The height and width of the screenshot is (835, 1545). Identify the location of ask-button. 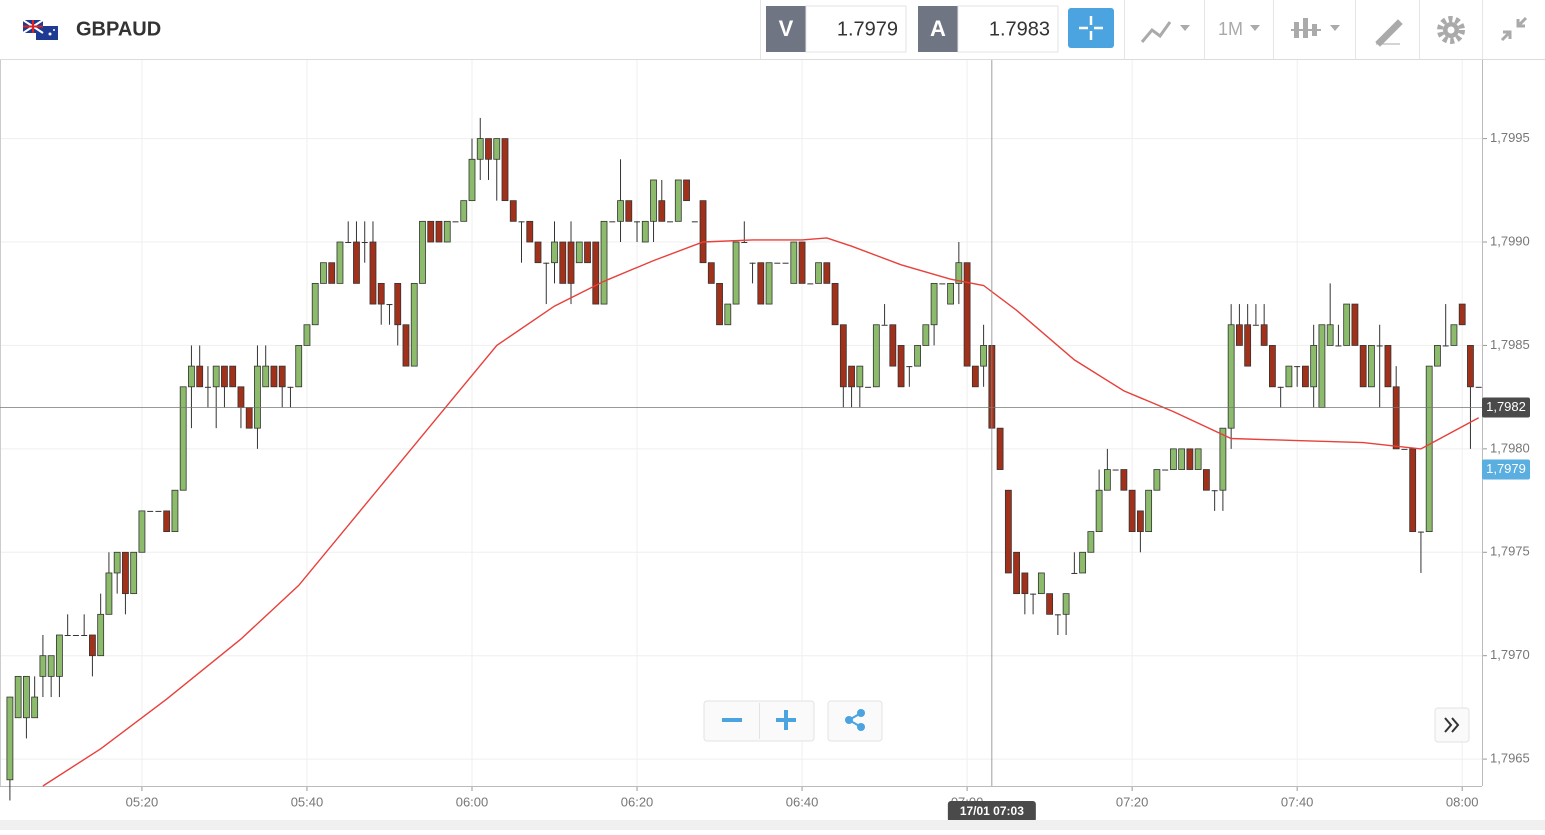
(938, 29).